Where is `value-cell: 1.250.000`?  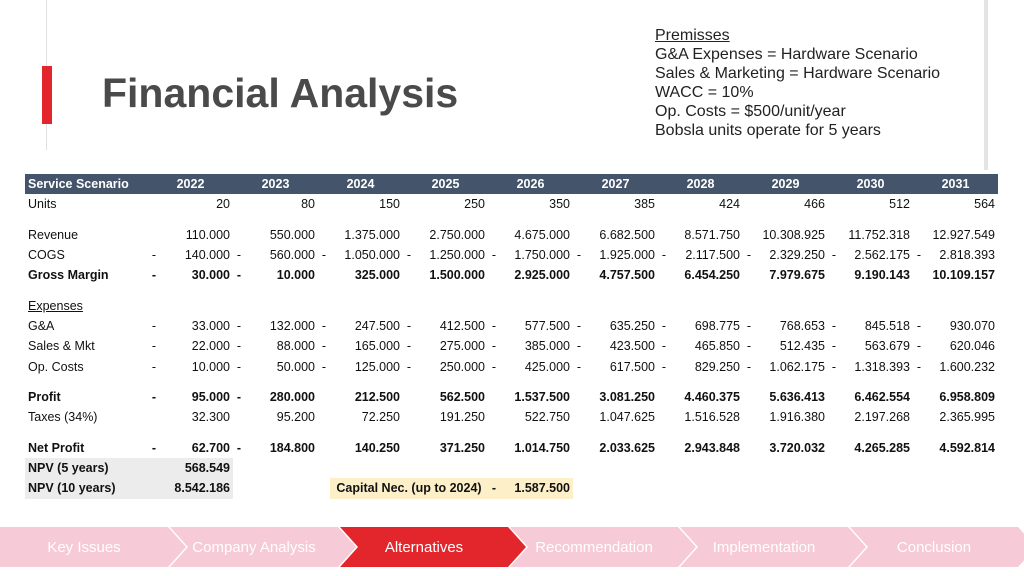
value-cell: 1.250.000 is located at coordinates (457, 254).